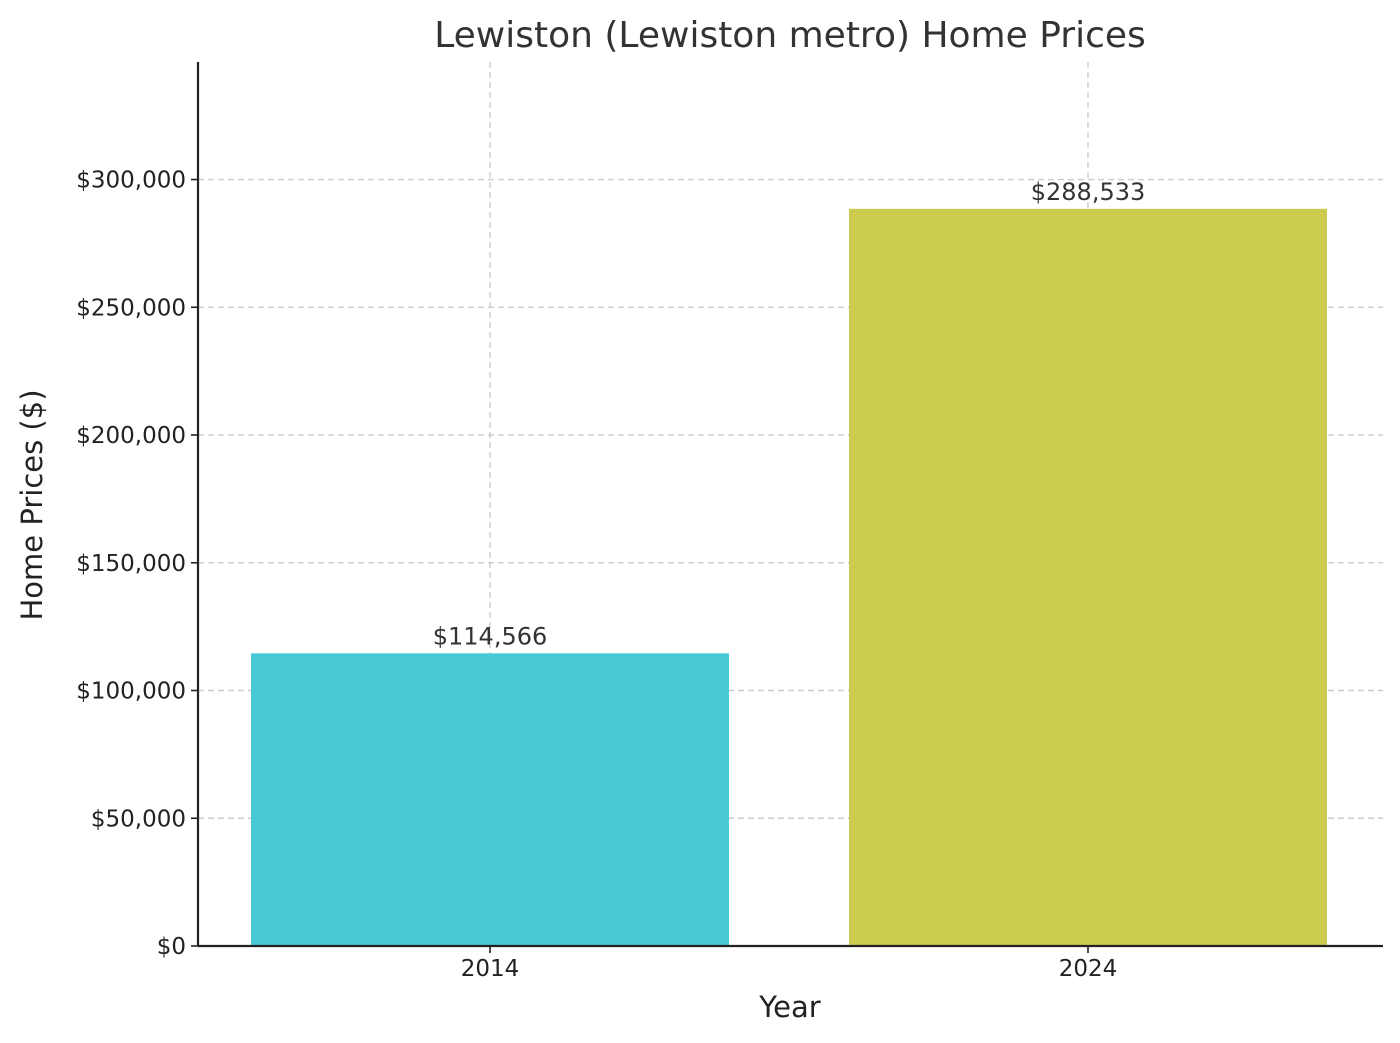 The image size is (1400, 1043). Describe the element at coordinates (490, 636) in the screenshot. I see `bar-value-label: $114,566` at that location.